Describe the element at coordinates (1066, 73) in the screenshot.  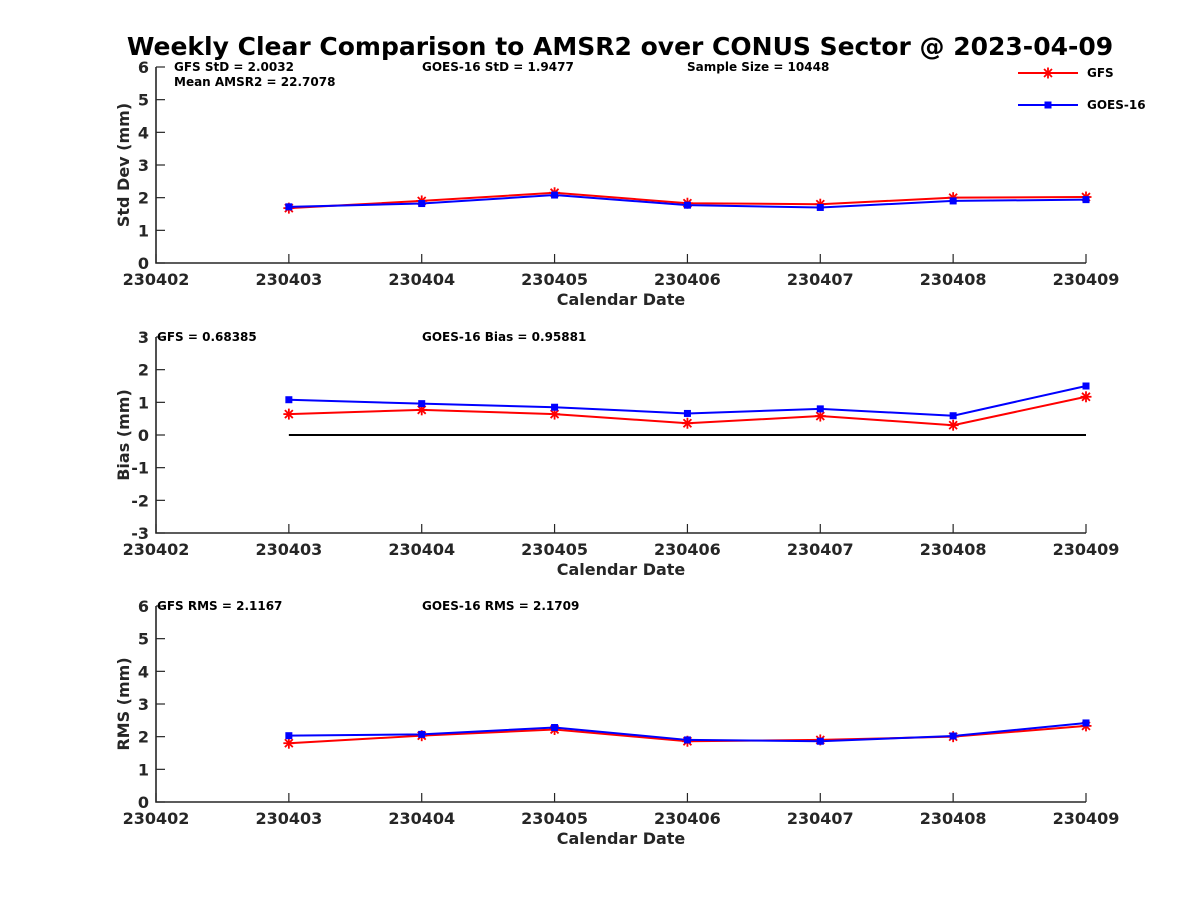
I see `legend-item-gfs: GFS` at that location.